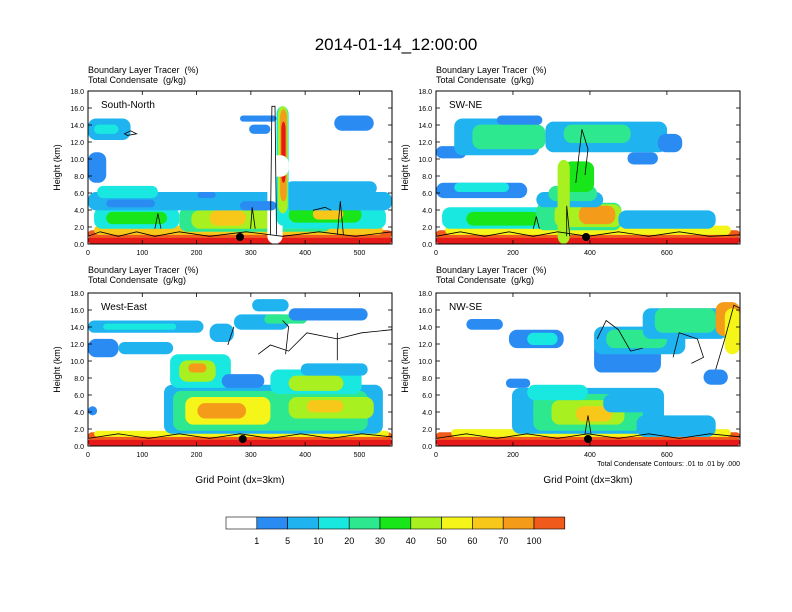 This screenshot has height=612, width=792. Describe the element at coordinates (442, 541) in the screenshot. I see `colorbar-label: 50` at that location.